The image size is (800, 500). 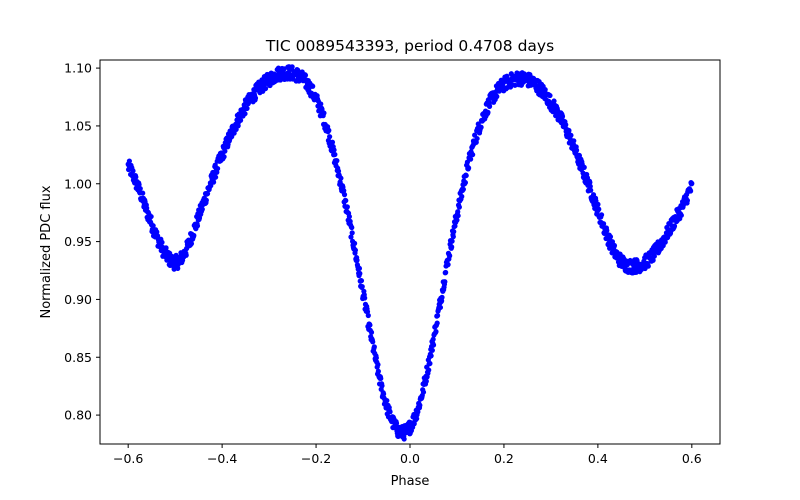 I want to click on y-tick-label: 0.95, so click(x=78, y=241).